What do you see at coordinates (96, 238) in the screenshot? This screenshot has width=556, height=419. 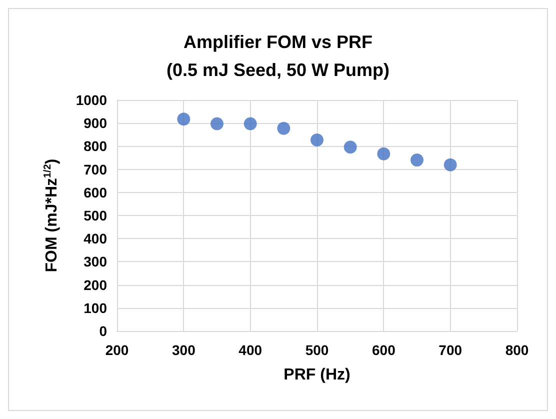 I see `y-tick-label: 400` at bounding box center [96, 238].